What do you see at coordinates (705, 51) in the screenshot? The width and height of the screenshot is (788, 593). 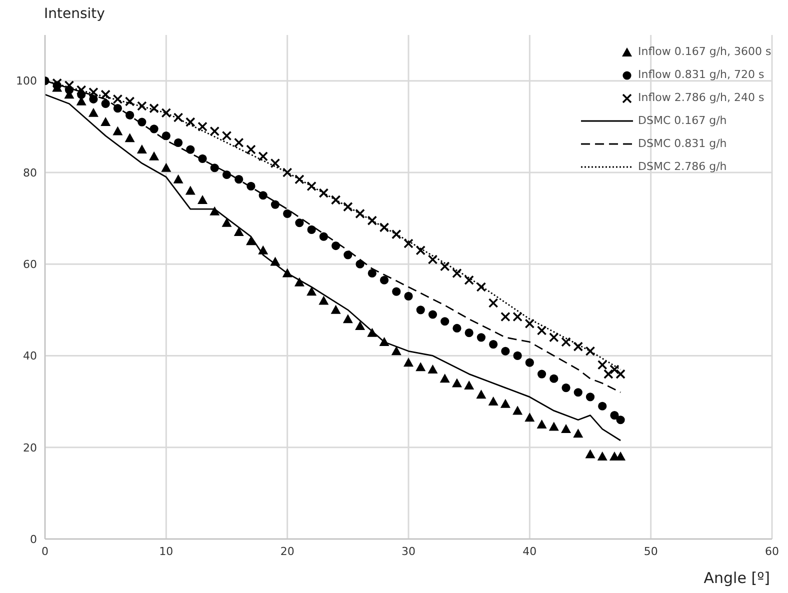 I see `legend-label: Inflow 0.167 g/h, 3600 s` at bounding box center [705, 51].